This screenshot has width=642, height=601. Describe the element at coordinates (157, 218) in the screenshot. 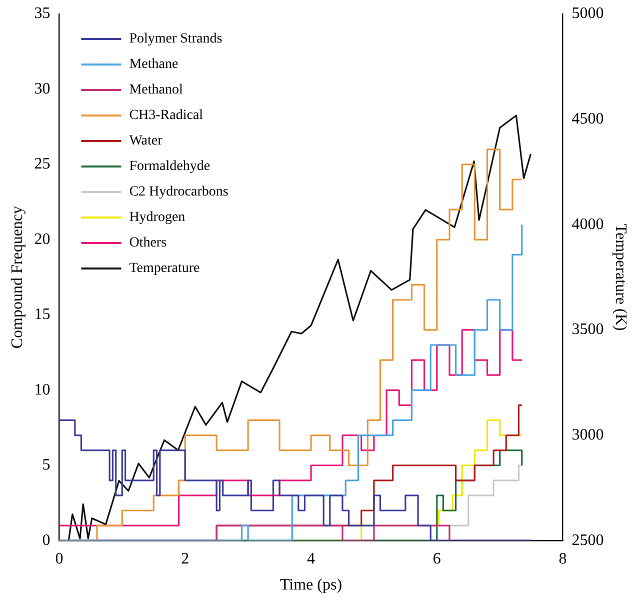

I see `legend-label: Hydrogen` at that location.